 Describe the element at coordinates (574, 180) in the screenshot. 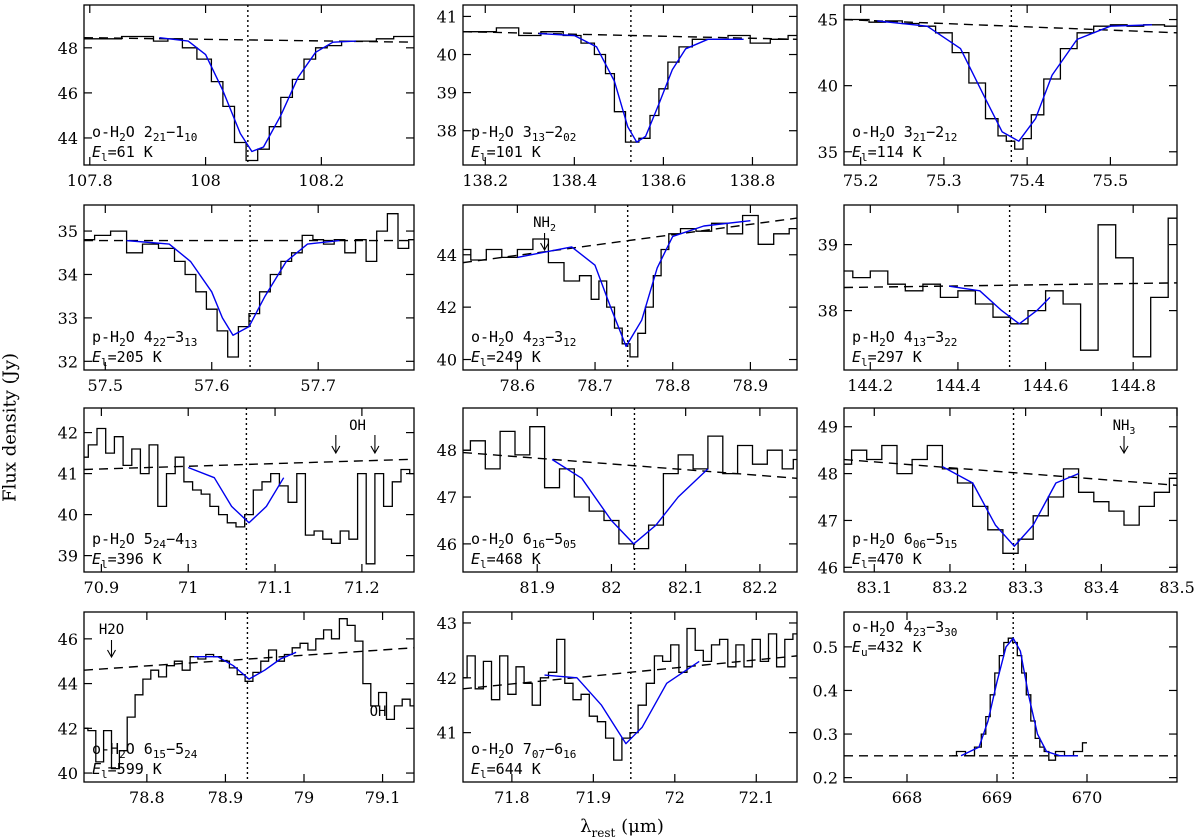

I see `x-tick-label: 138.4` at that location.